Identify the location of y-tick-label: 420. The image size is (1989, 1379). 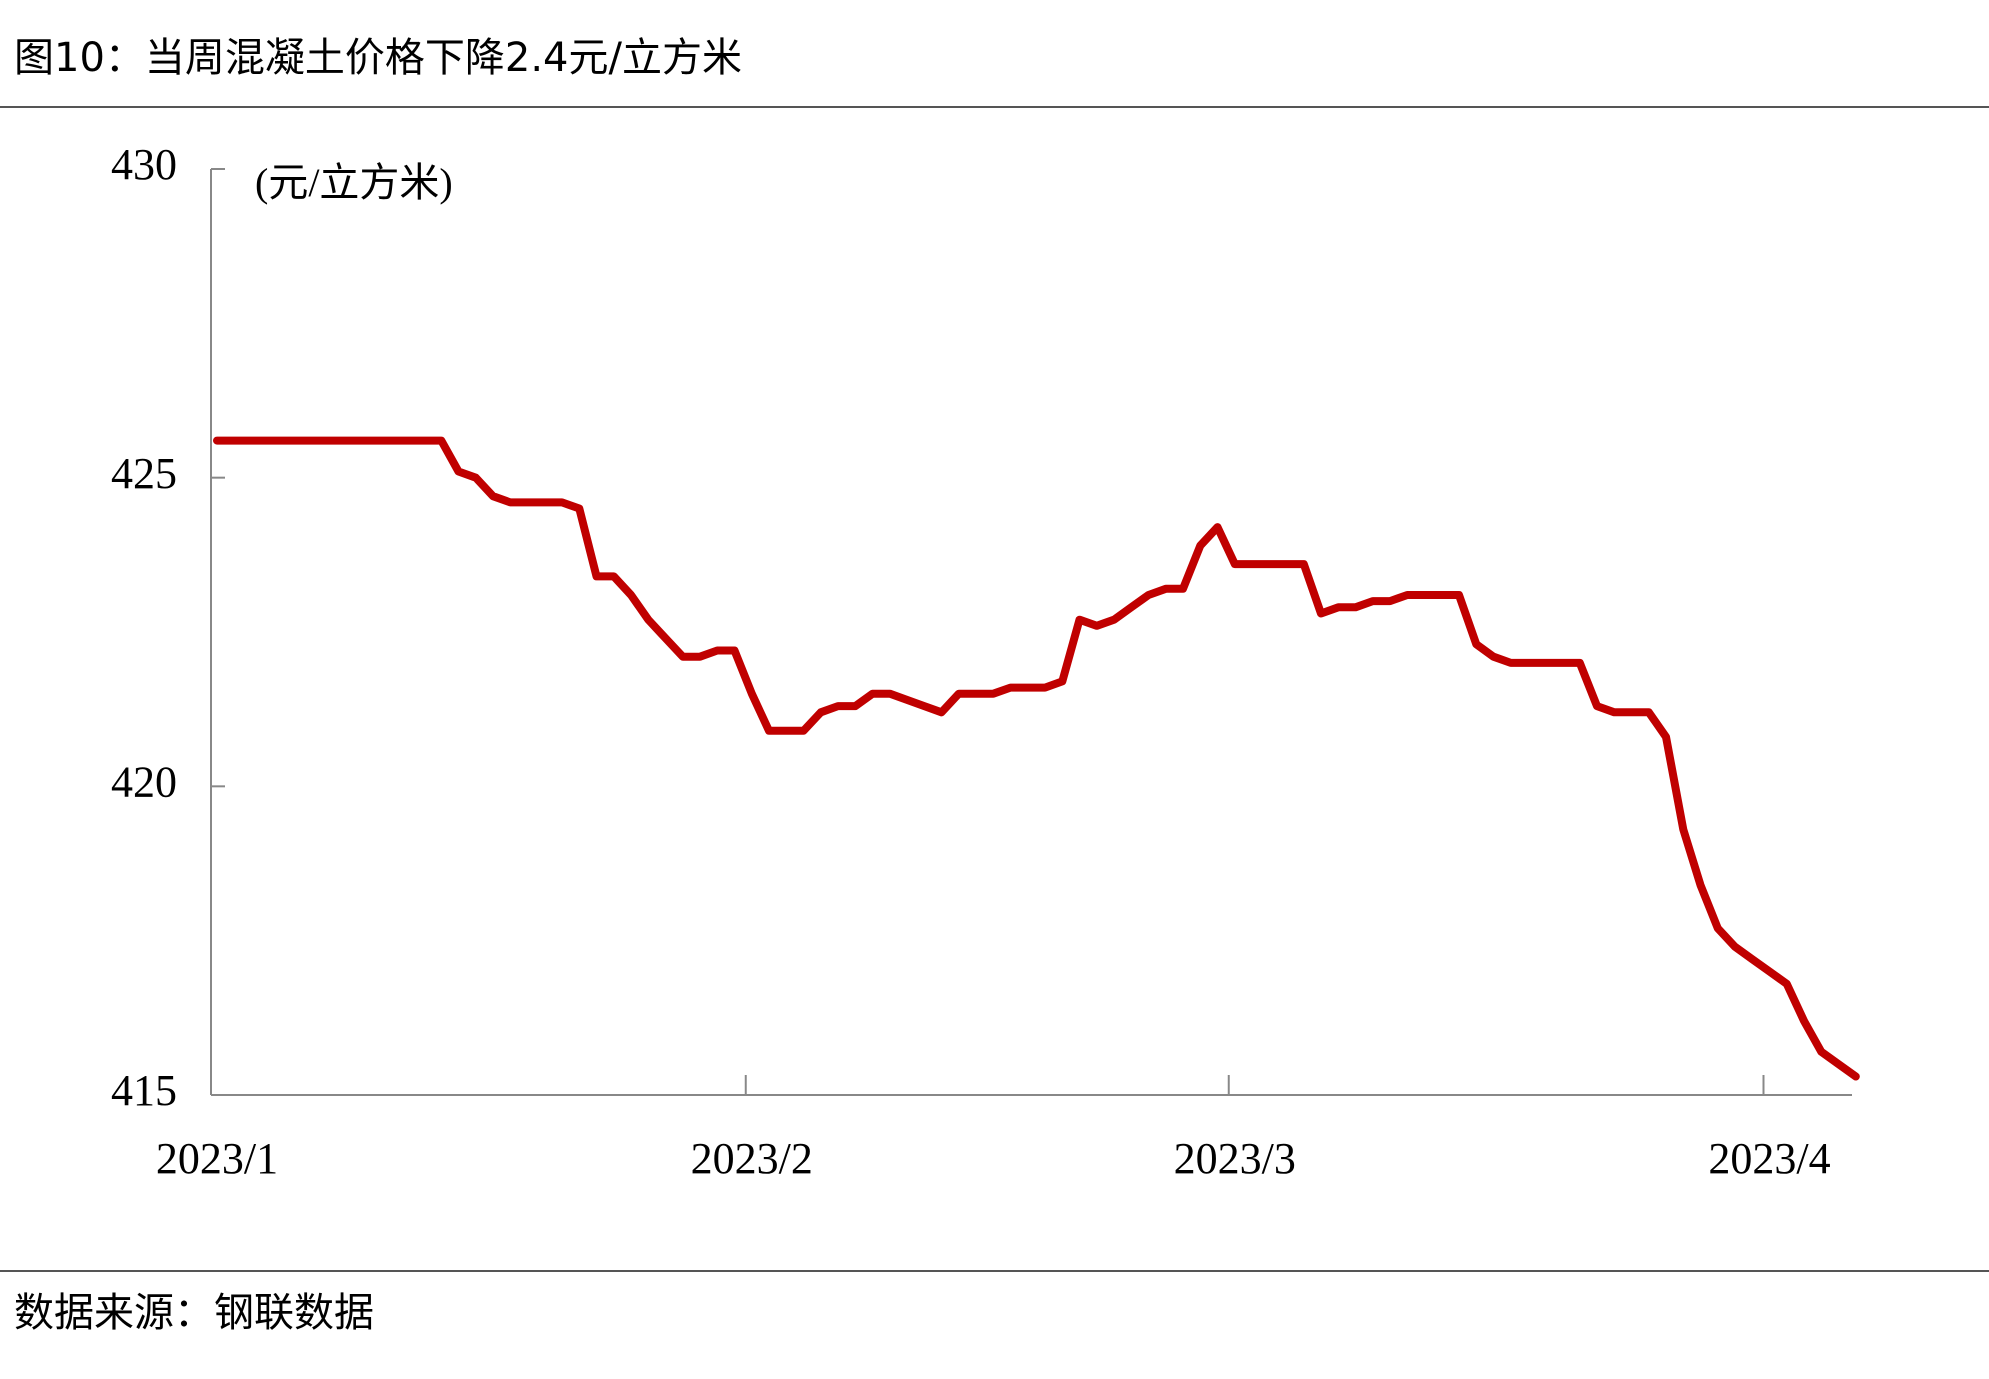
(144, 781).